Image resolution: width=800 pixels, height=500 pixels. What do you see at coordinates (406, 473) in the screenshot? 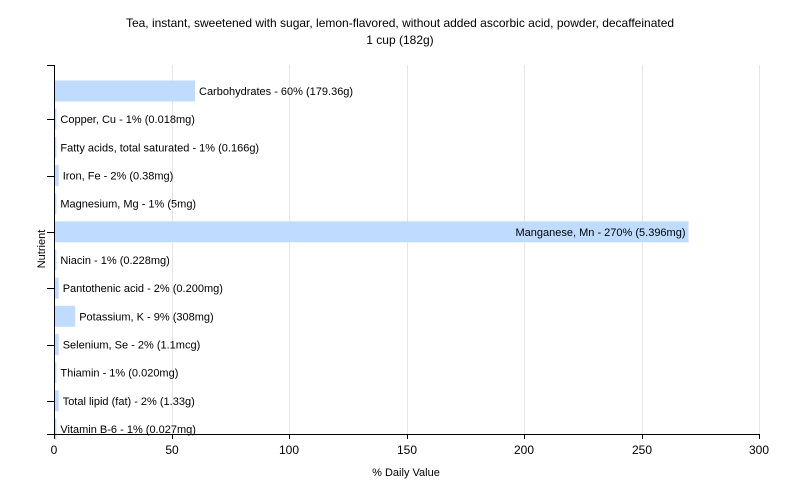
I see `x-axis-title: % Daily Value` at bounding box center [406, 473].